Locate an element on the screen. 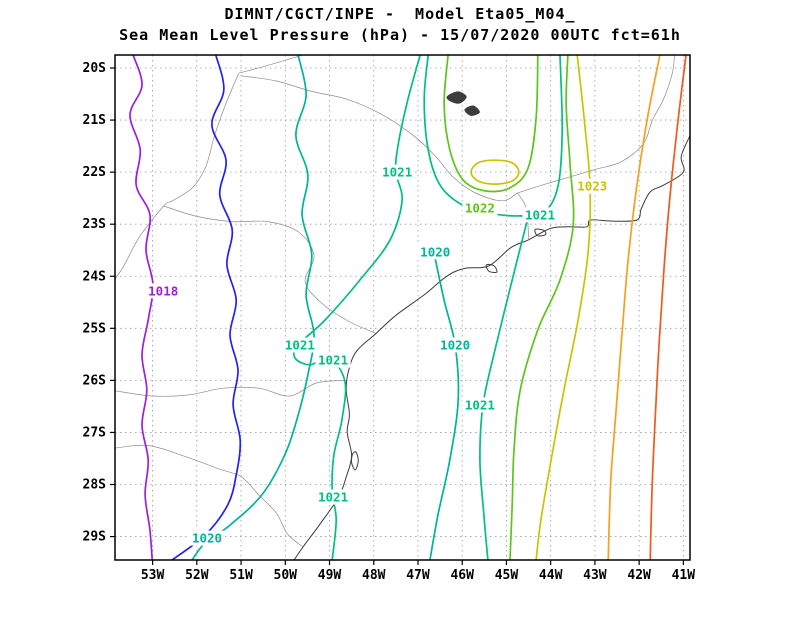 This screenshot has width=800, height=618. x-tick-label: 41W is located at coordinates (684, 575).